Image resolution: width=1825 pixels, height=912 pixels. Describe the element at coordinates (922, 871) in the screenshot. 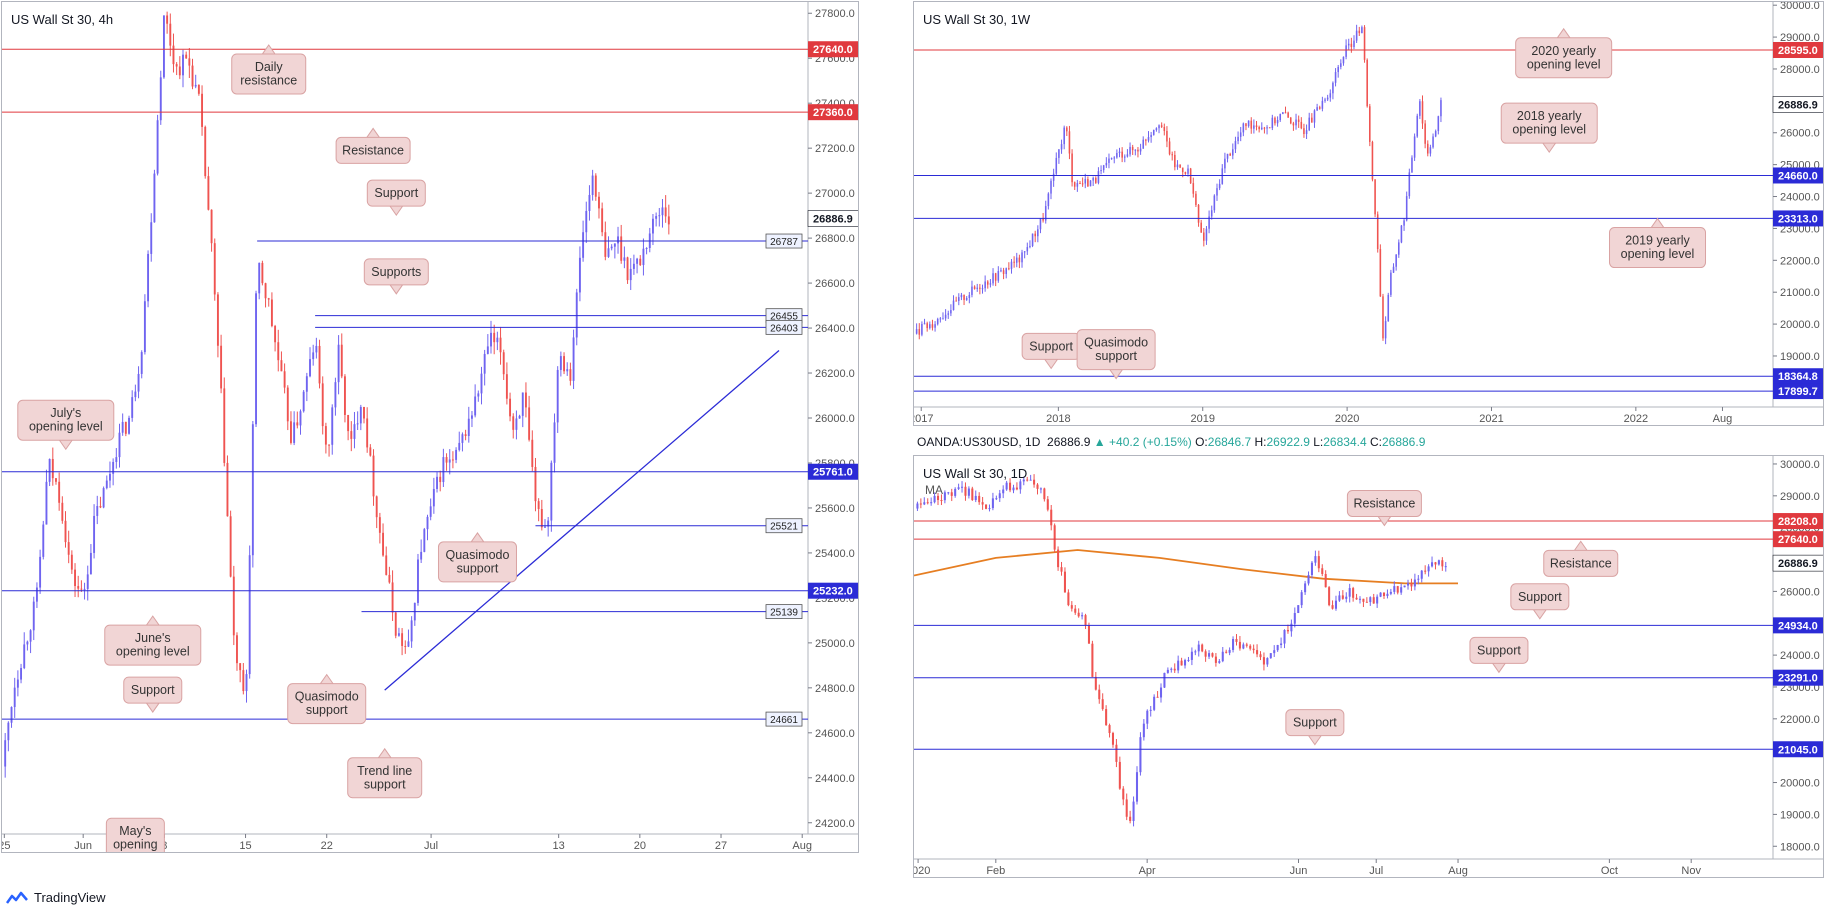

I see `time-tick-label: 2020` at that location.